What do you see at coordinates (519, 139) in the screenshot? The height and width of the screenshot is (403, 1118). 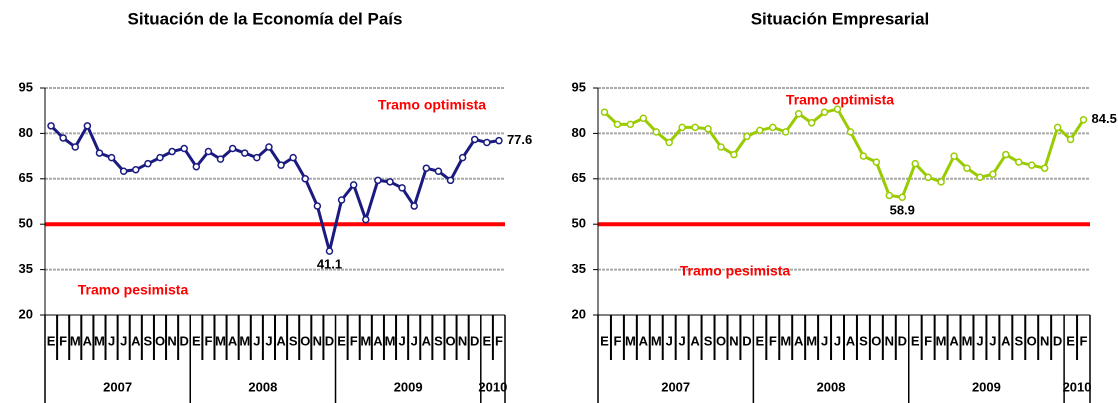 I see `data-label: 77.6` at bounding box center [519, 139].